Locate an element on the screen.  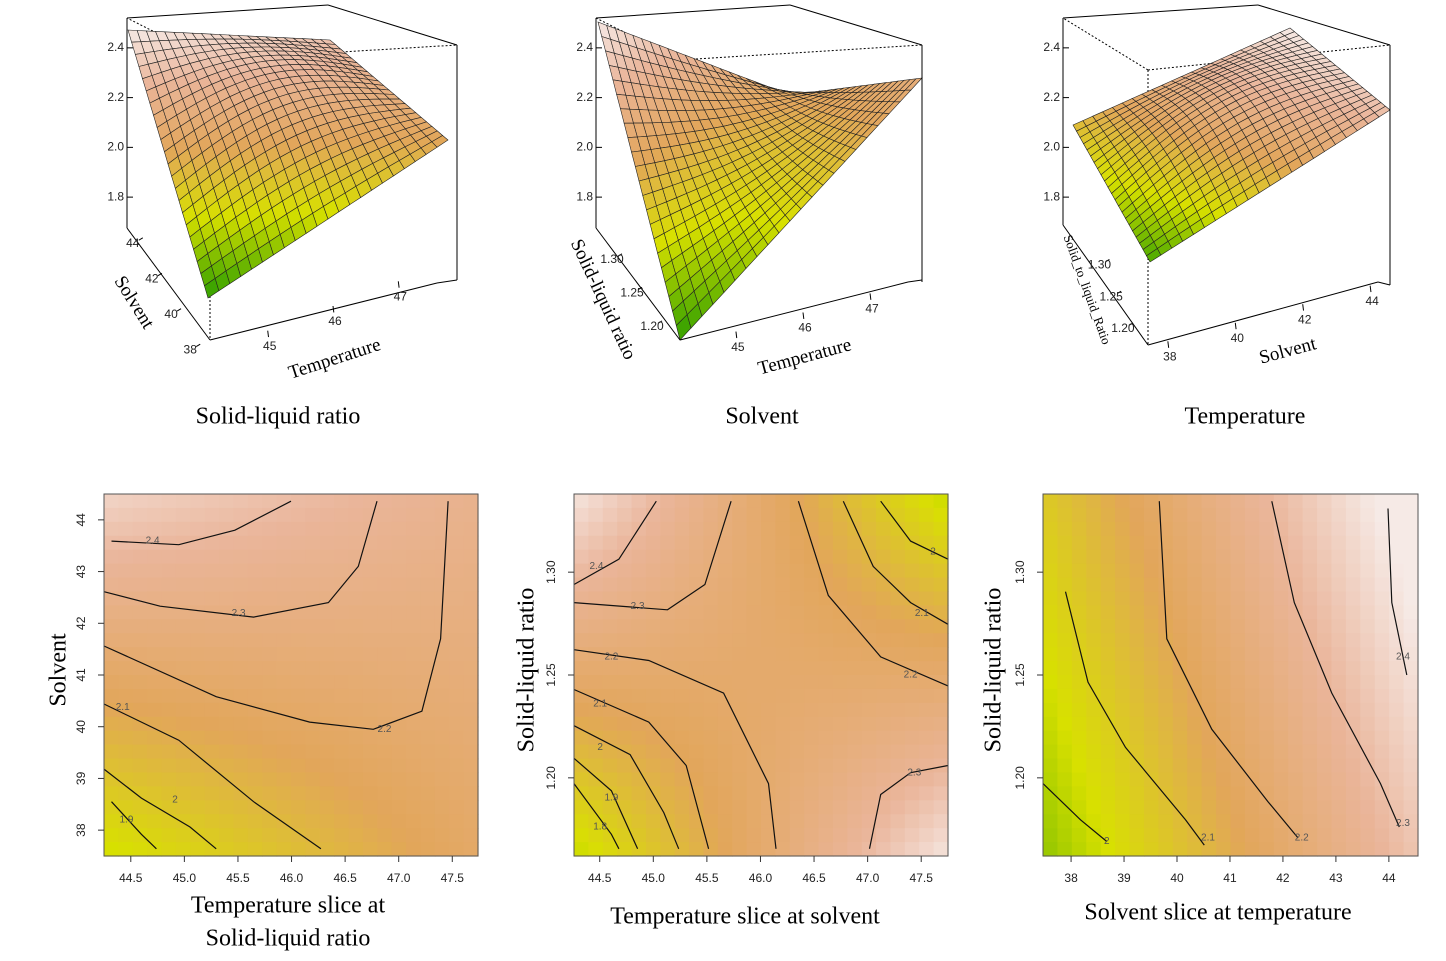
z-tick-label: 2.4 is located at coordinates (584, 47).